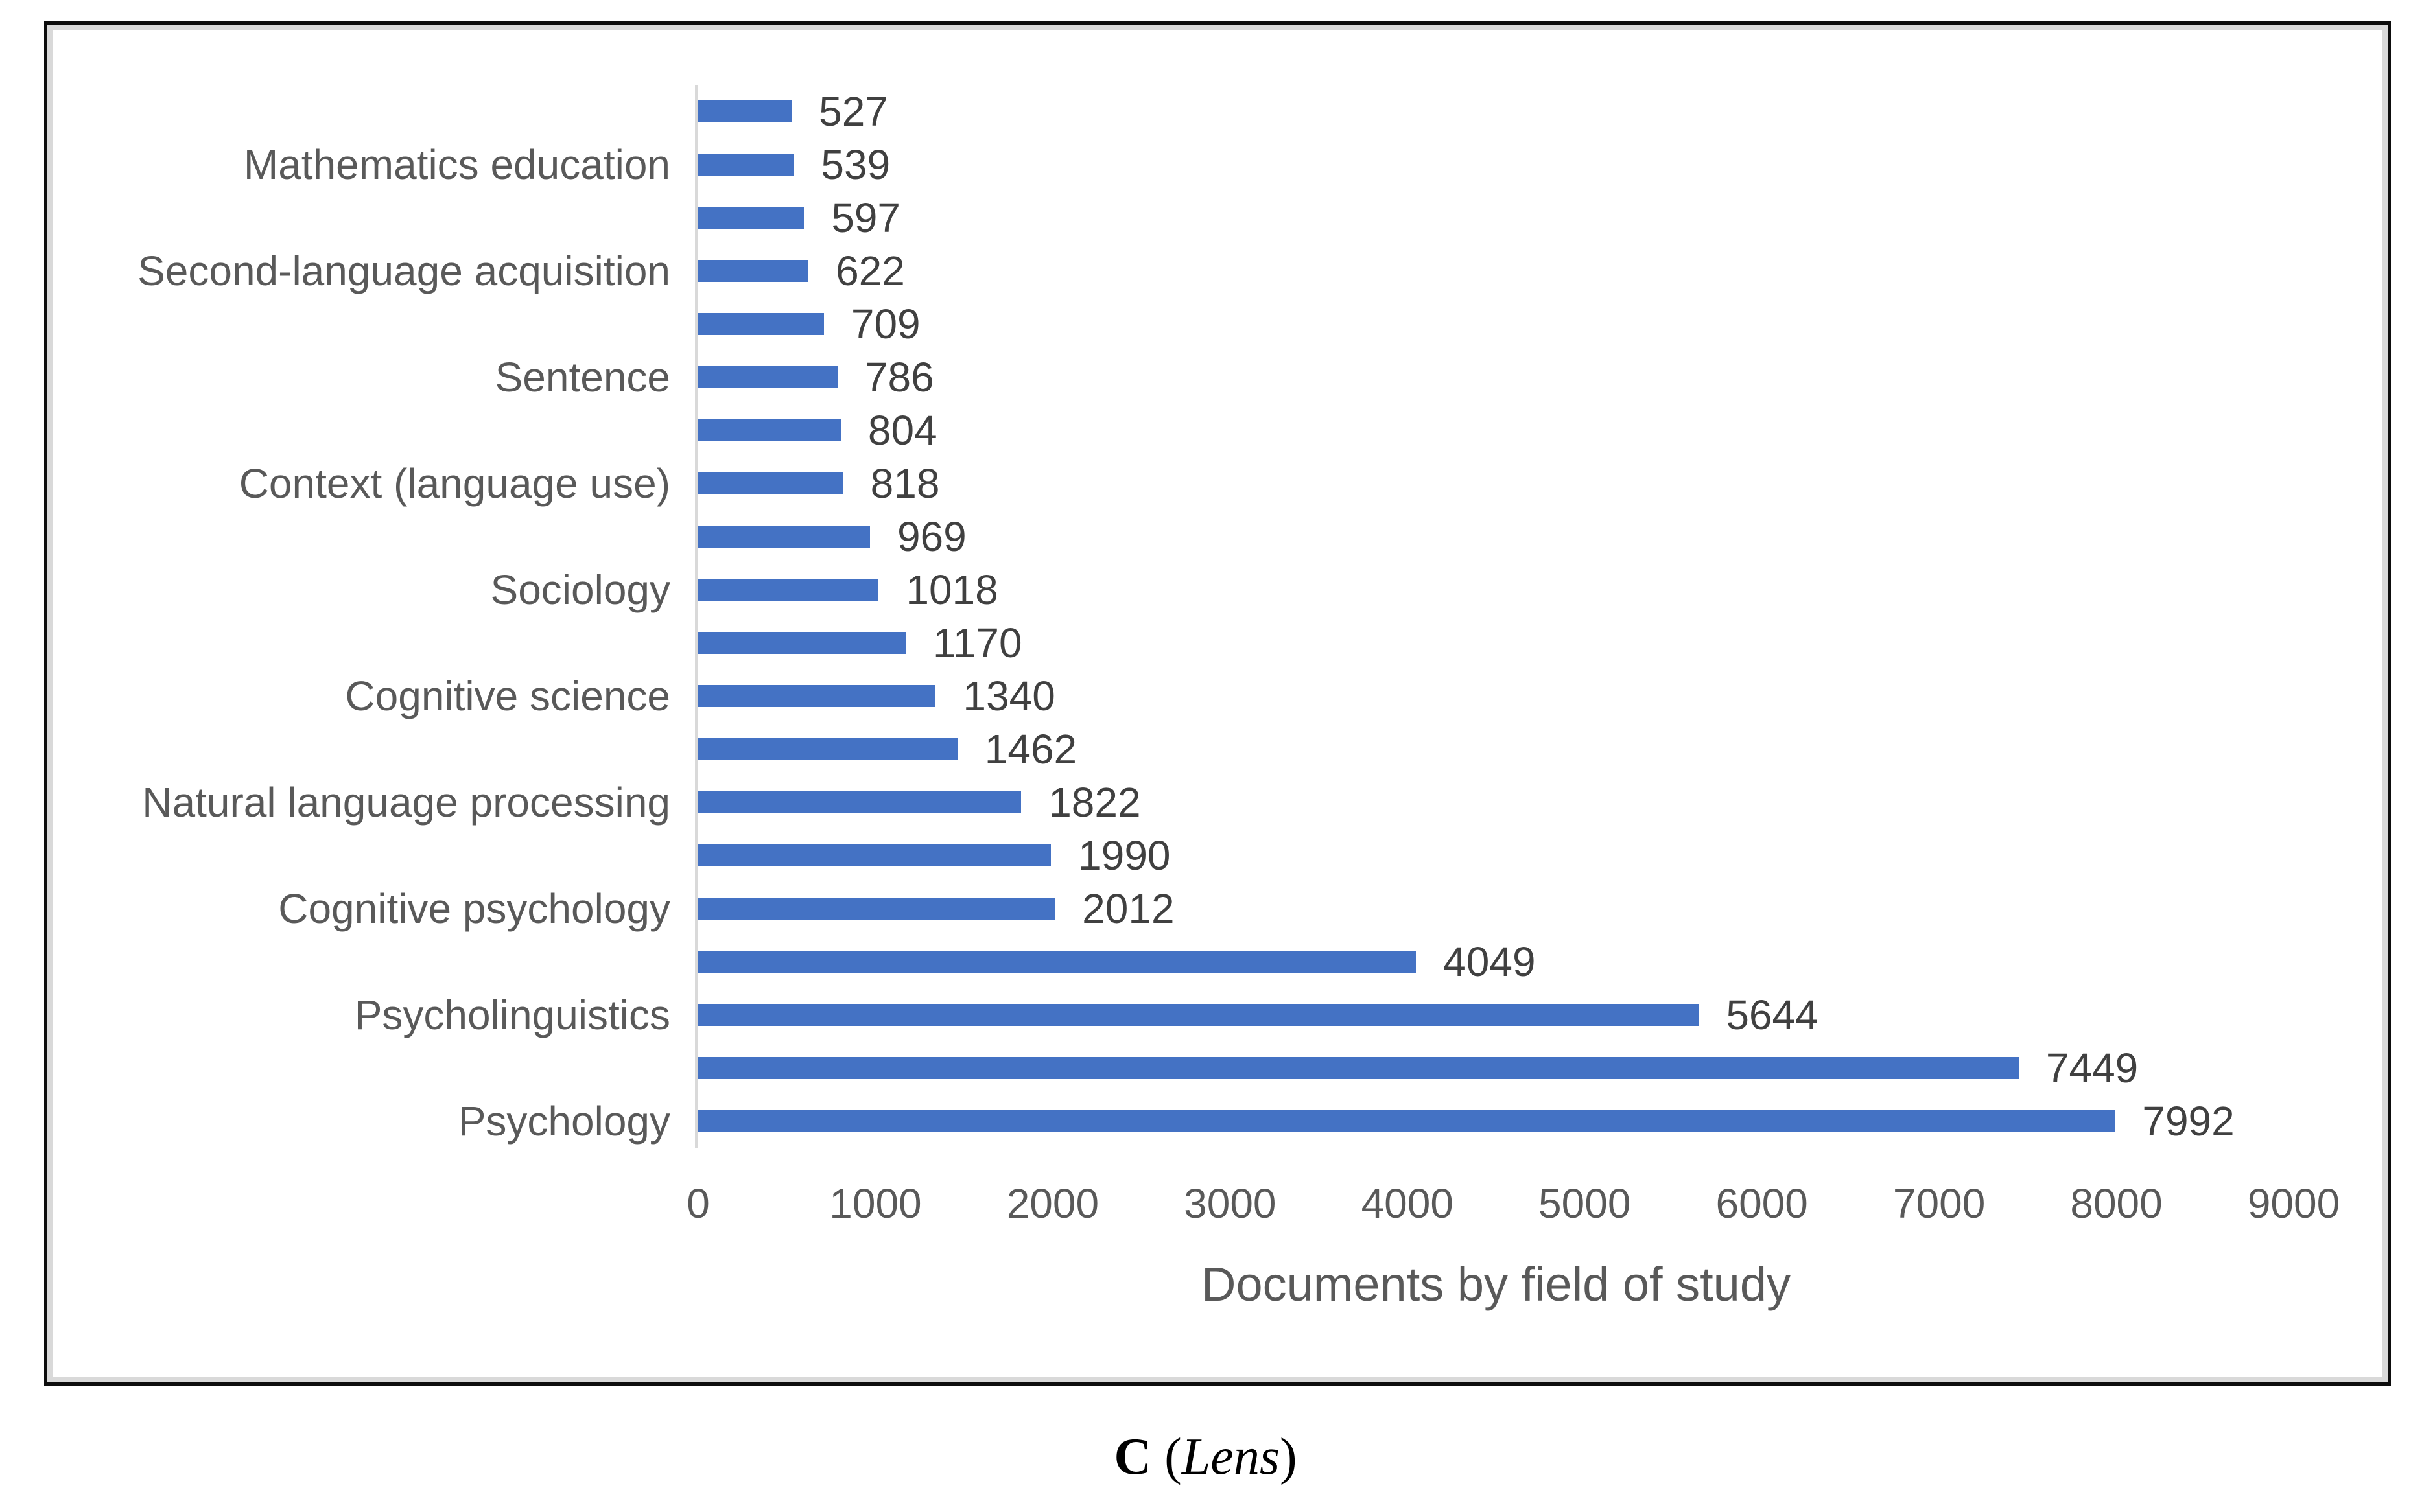 The image size is (2411, 1512). I want to click on bar-row: 969, so click(1217, 536).